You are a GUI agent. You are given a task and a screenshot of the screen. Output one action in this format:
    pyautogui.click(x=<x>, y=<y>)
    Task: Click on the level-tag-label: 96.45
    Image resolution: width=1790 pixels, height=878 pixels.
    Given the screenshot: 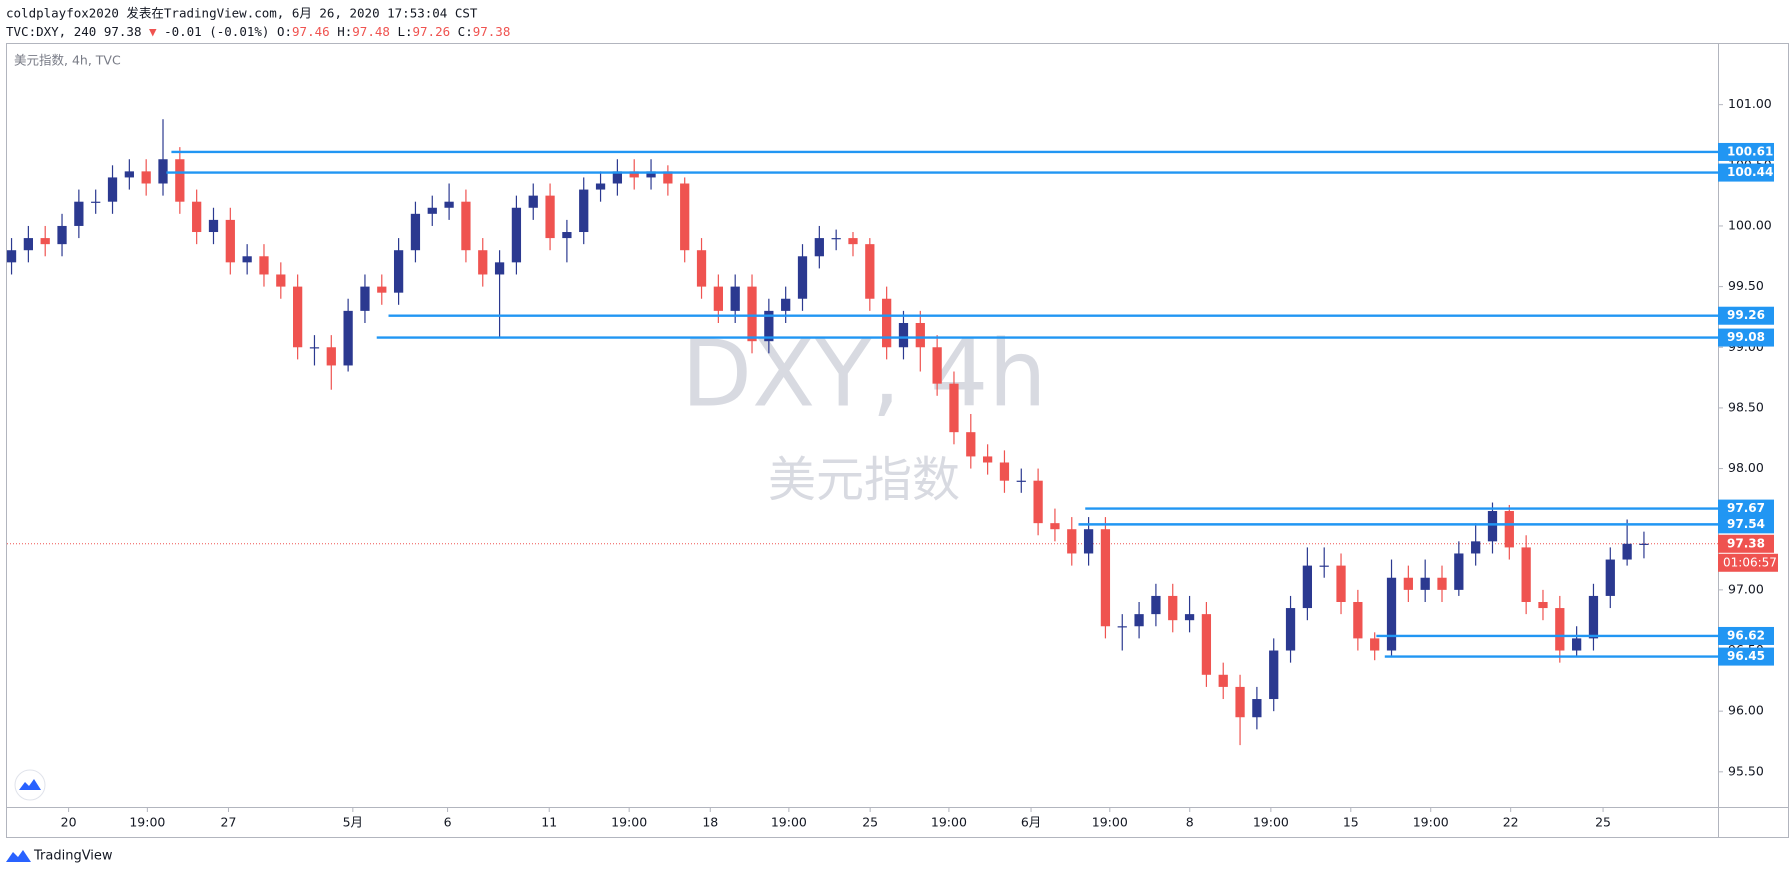 What is the action you would take?
    pyautogui.click(x=1746, y=656)
    